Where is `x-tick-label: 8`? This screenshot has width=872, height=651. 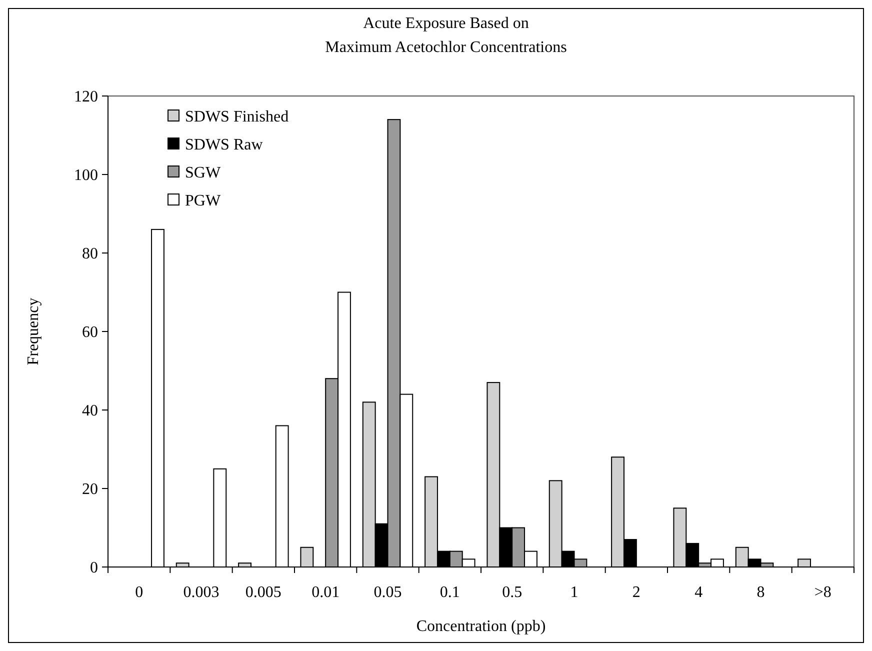 x-tick-label: 8 is located at coordinates (760, 592).